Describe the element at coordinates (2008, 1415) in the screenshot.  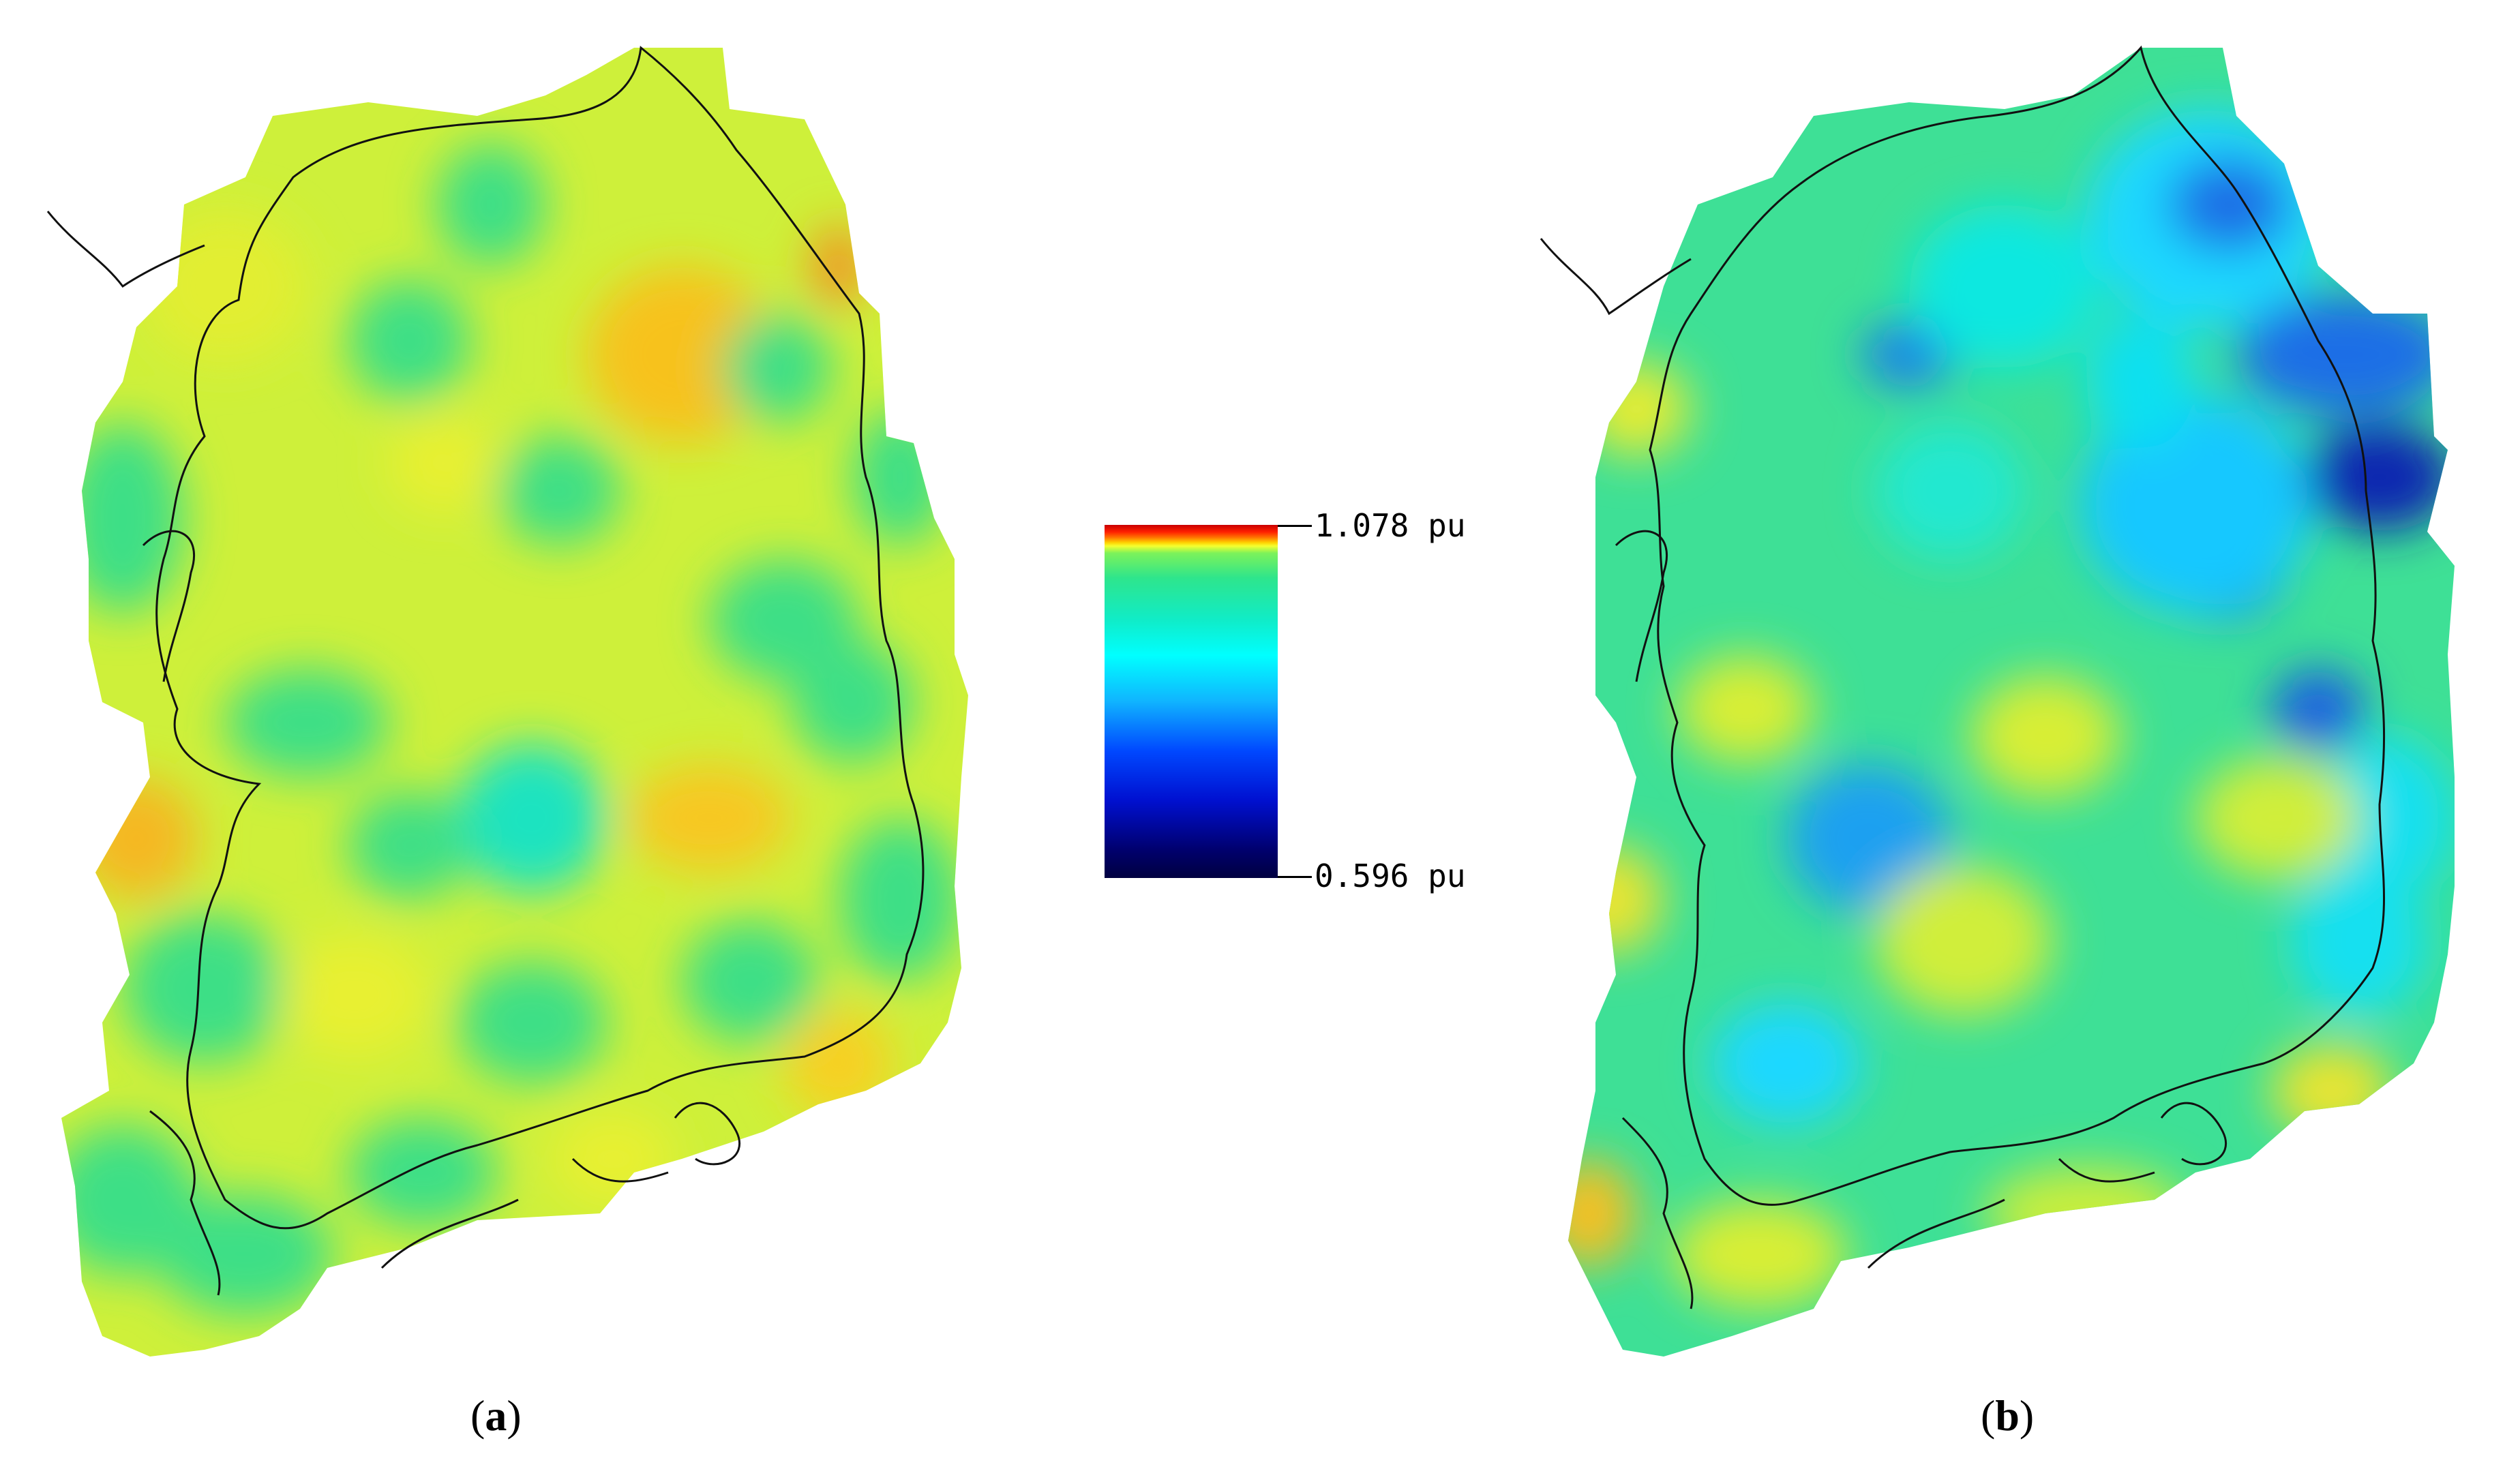
I see `caption-b: (b)` at that location.